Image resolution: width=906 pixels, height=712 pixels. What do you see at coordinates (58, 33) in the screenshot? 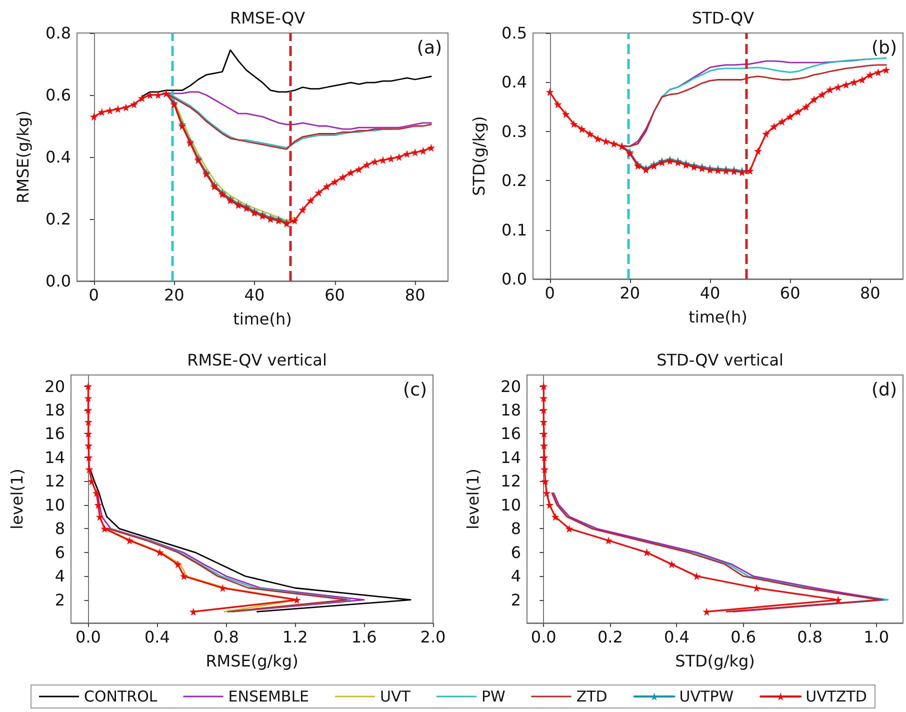
I see `y-tick-label: 0.8` at bounding box center [58, 33].